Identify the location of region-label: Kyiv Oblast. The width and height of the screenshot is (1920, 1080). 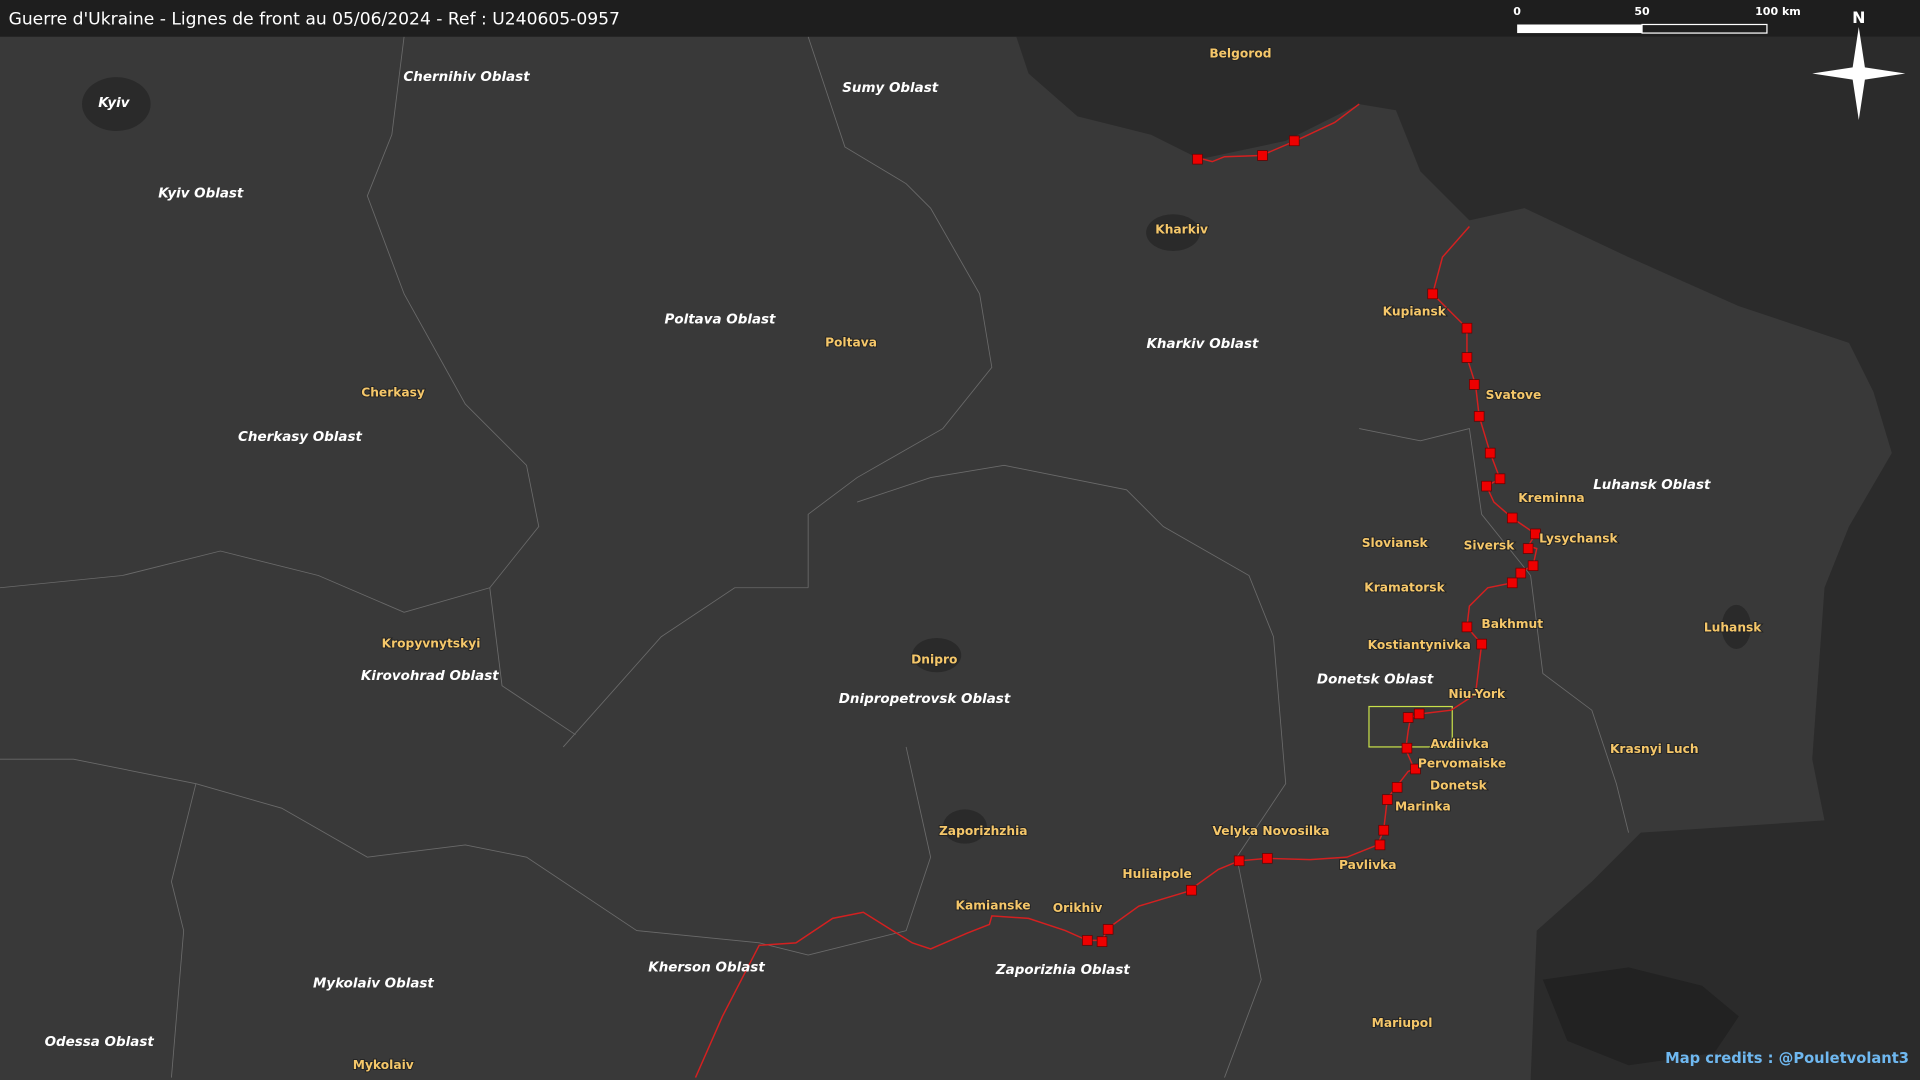
(201, 193).